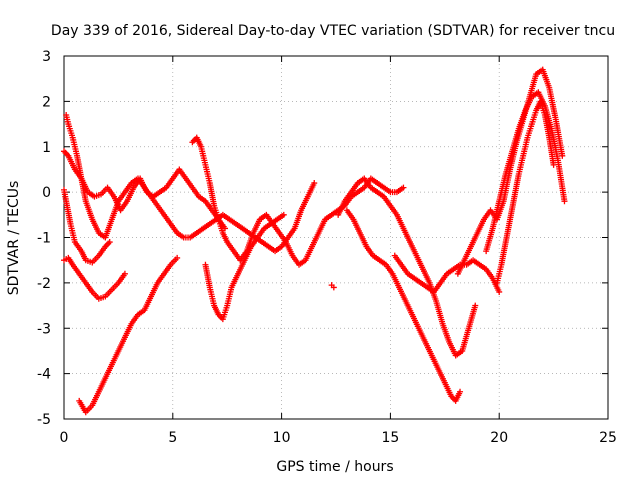 Image resolution: width=640 pixels, height=480 pixels. I want to click on y-tick-label: -4, so click(44, 375).